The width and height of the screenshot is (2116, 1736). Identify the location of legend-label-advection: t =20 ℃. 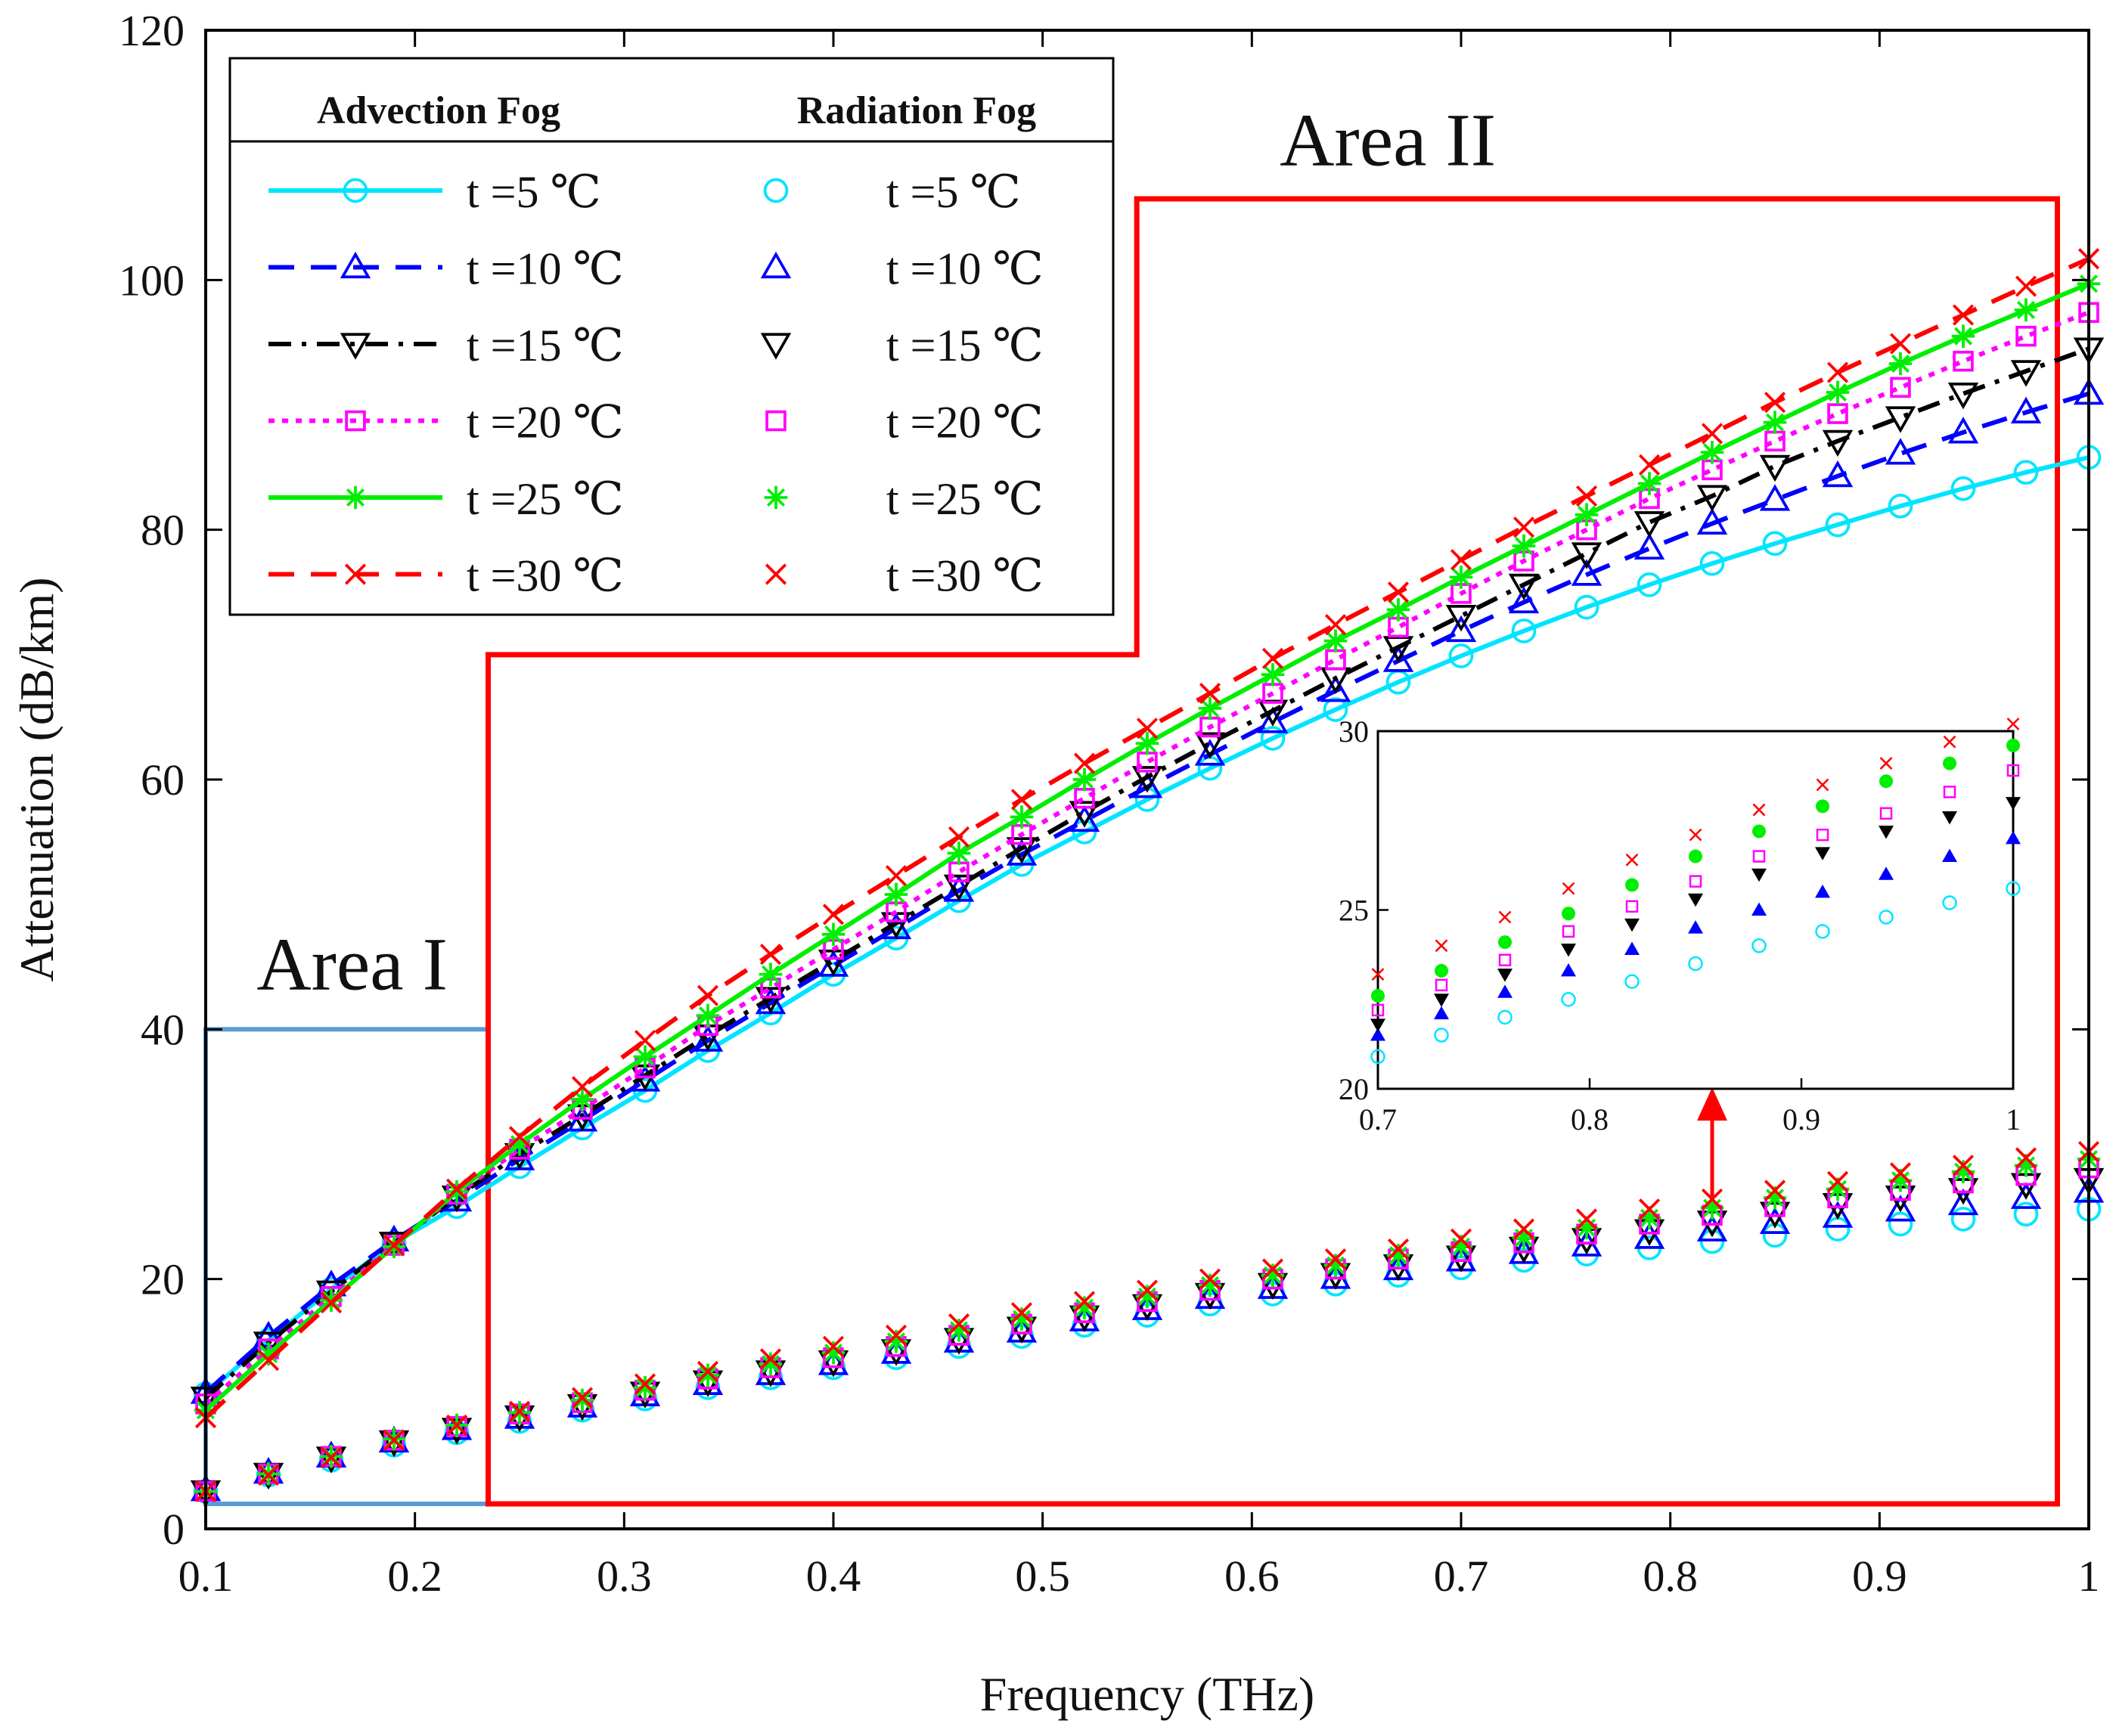
(546, 423).